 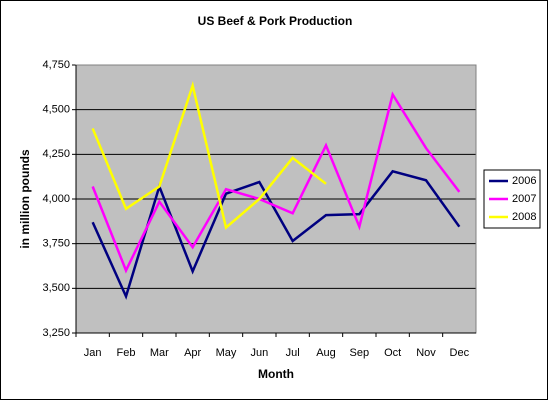 I want to click on x-tick-label: Sep, so click(x=360, y=353).